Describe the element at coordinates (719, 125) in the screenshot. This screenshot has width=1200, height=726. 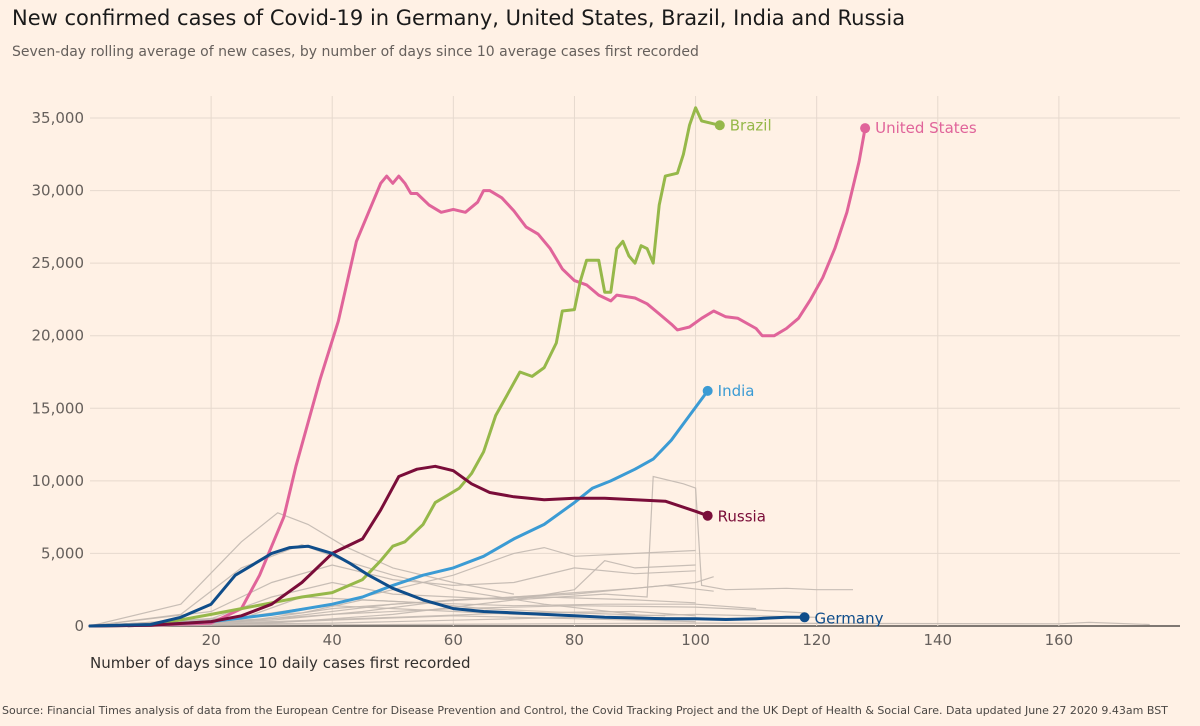
I see `series-end-dot-brazil` at that location.